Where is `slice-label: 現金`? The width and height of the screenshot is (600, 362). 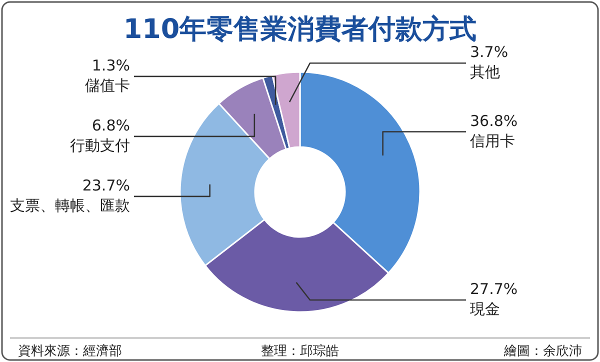 slice-label: 現金 is located at coordinates (485, 309).